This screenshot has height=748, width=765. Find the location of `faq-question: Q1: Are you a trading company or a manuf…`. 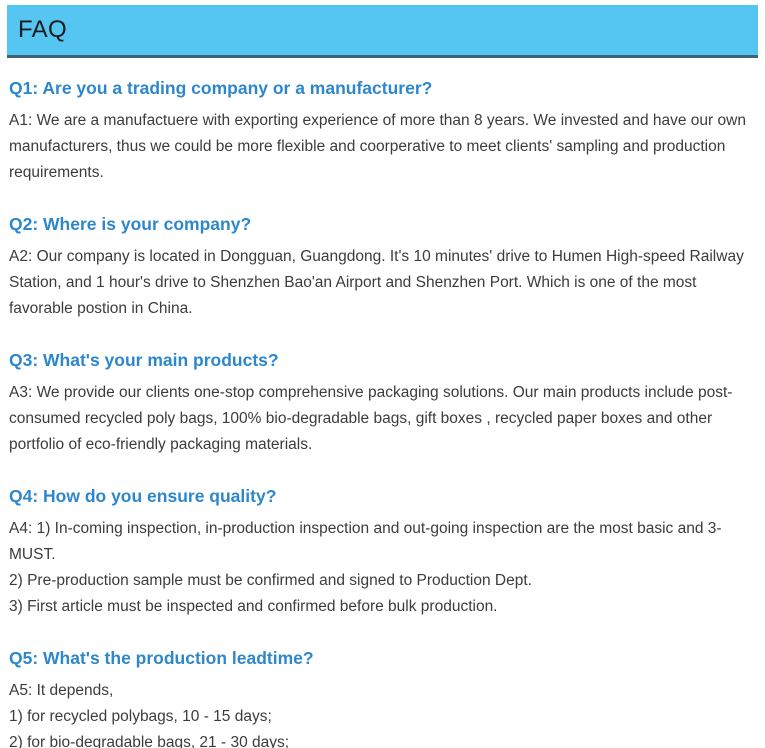

faq-question: Q1: Are you a trading company or a manuf… is located at coordinates (221, 88).